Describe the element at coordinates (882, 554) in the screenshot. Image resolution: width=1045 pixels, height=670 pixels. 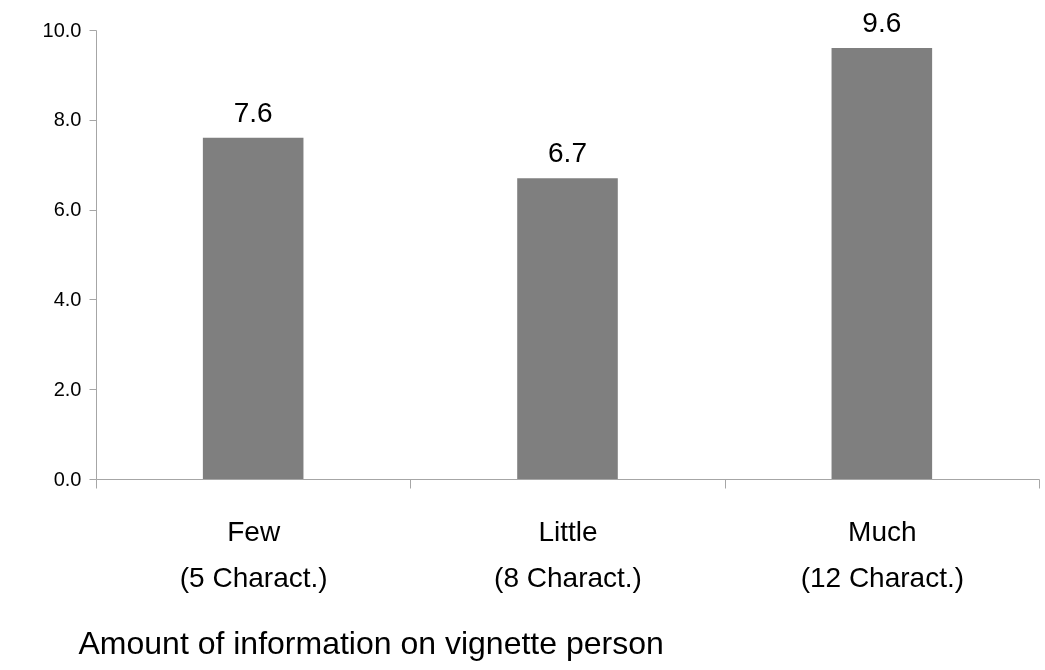
I see `x-tick-label: Much (12 Charact.)` at that location.